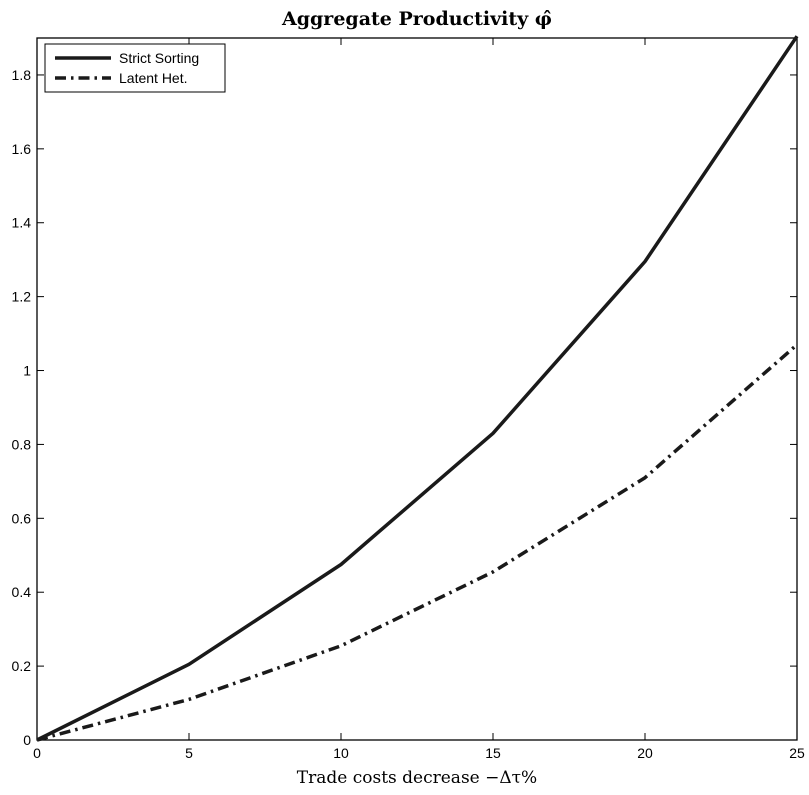 Image resolution: width=809 pixels, height=795 pixels. Describe the element at coordinates (22, 666) in the screenshot. I see `y-tick-label: 0.2` at that location.